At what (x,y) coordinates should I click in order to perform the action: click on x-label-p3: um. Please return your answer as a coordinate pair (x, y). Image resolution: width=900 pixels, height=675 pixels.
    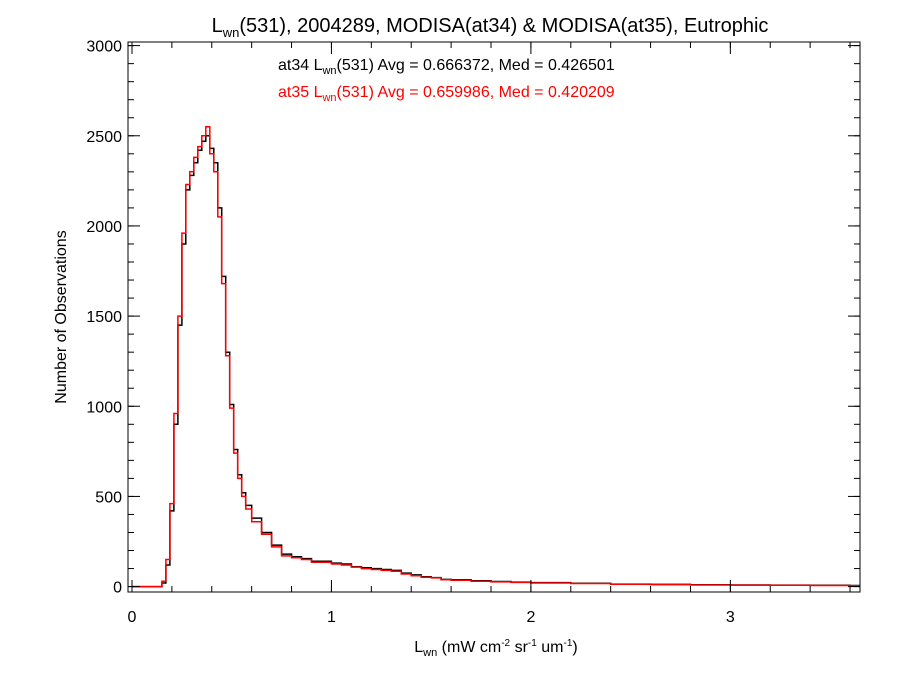
    Looking at the image, I should click on (550, 647).